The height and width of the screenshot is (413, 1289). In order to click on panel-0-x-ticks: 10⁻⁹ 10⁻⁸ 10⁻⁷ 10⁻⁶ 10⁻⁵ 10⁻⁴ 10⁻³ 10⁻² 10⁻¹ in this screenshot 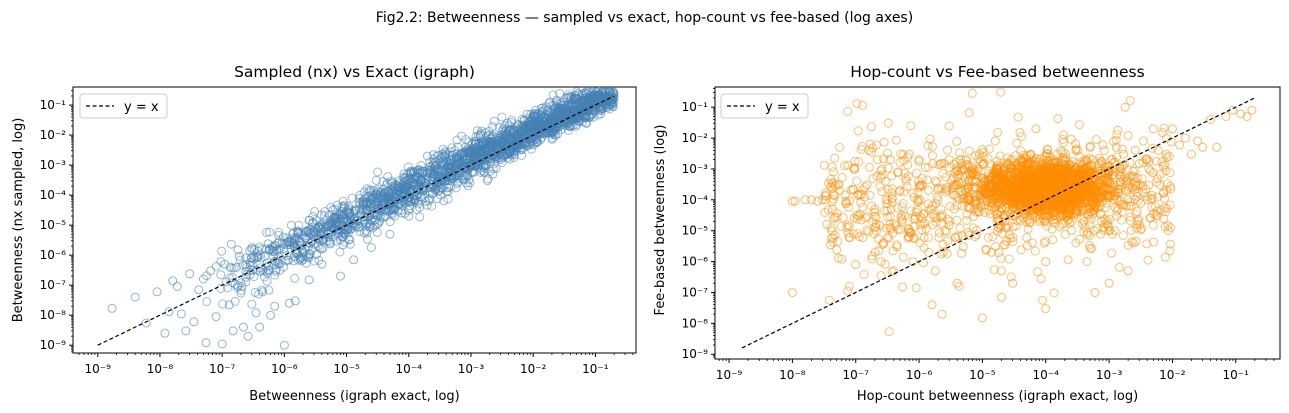, I will do `click(356, 364)`.